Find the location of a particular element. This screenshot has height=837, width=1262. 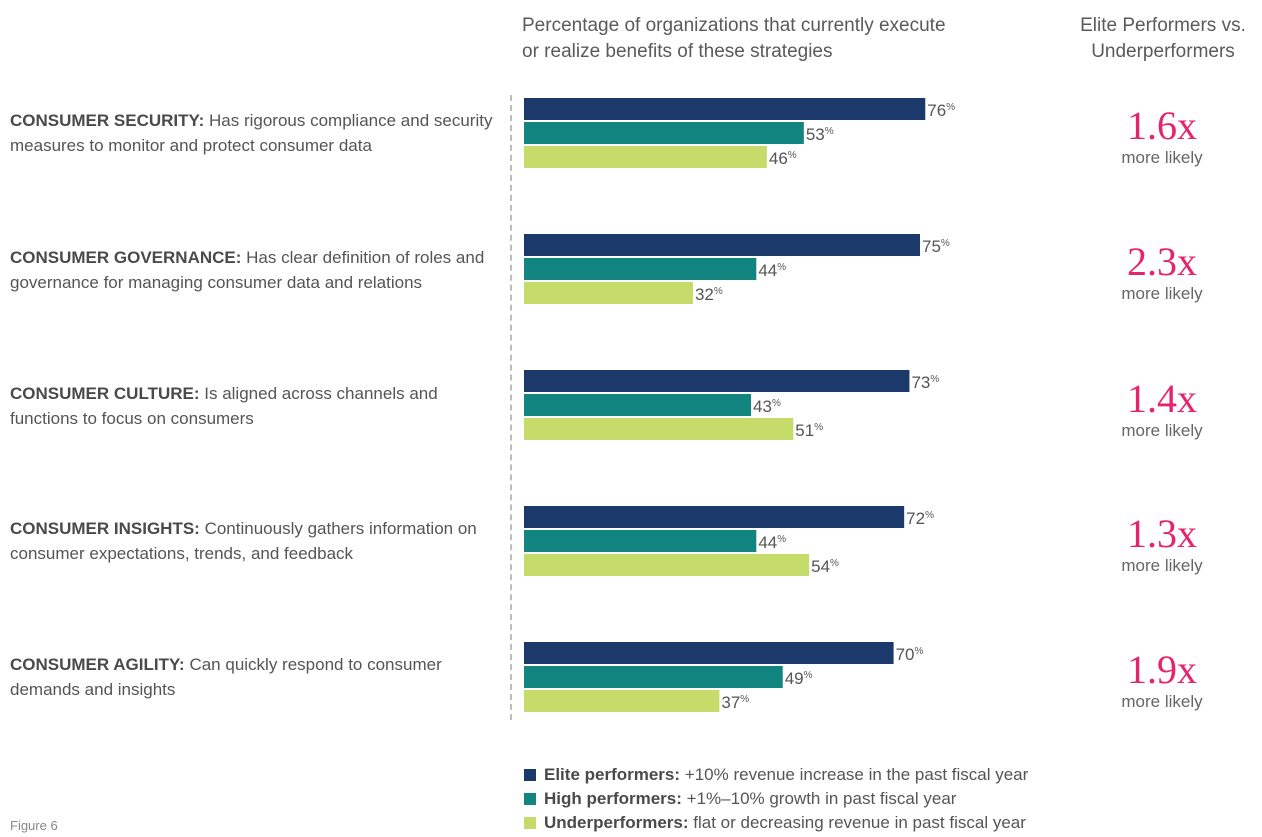

bar-label-under-5: 37% is located at coordinates (735, 702).